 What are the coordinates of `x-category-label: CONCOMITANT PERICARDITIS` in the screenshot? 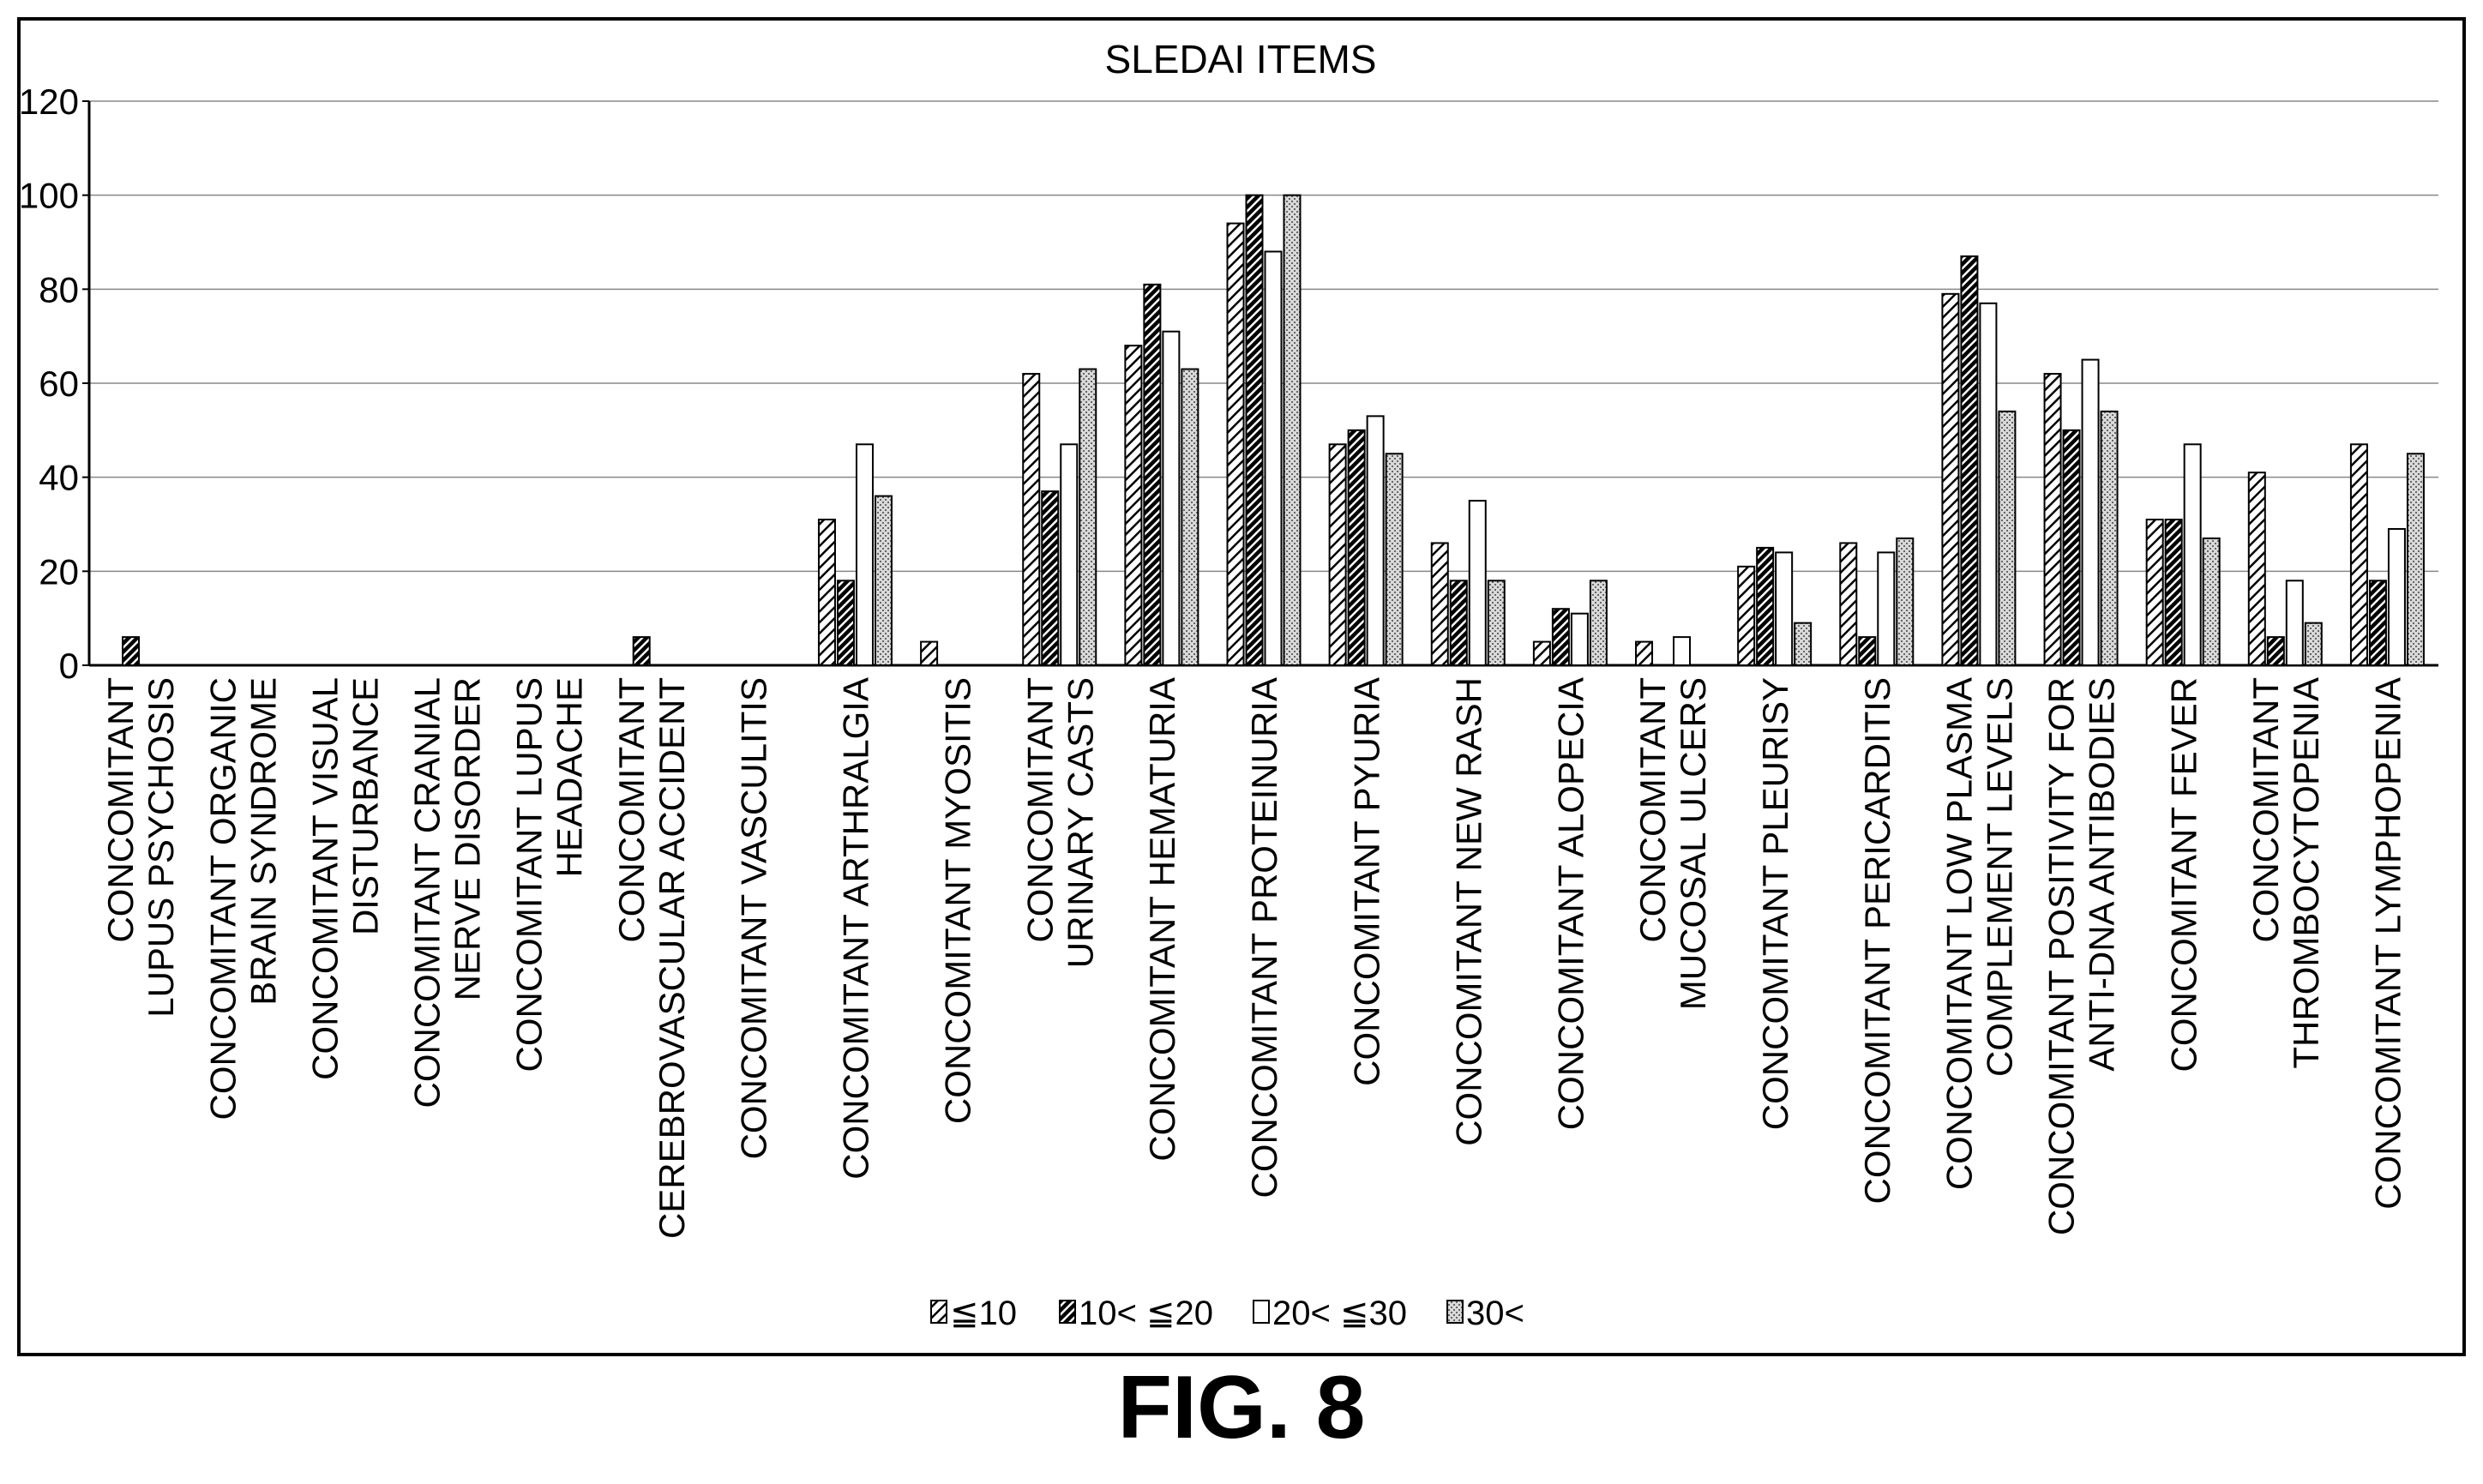 It's located at (1877, 940).